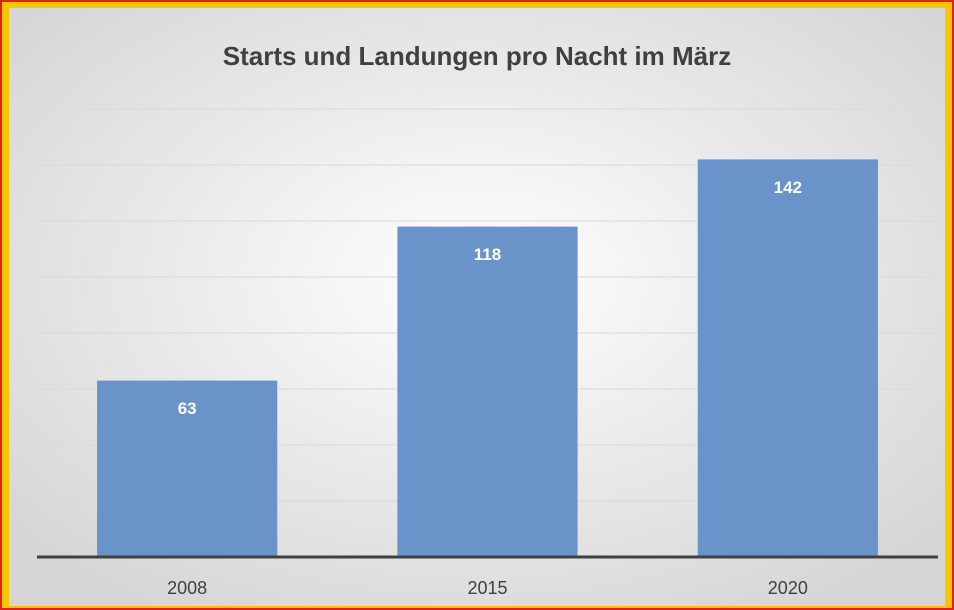 Image resolution: width=954 pixels, height=610 pixels. Describe the element at coordinates (487, 588) in the screenshot. I see `x-tick-label: 2015` at that location.